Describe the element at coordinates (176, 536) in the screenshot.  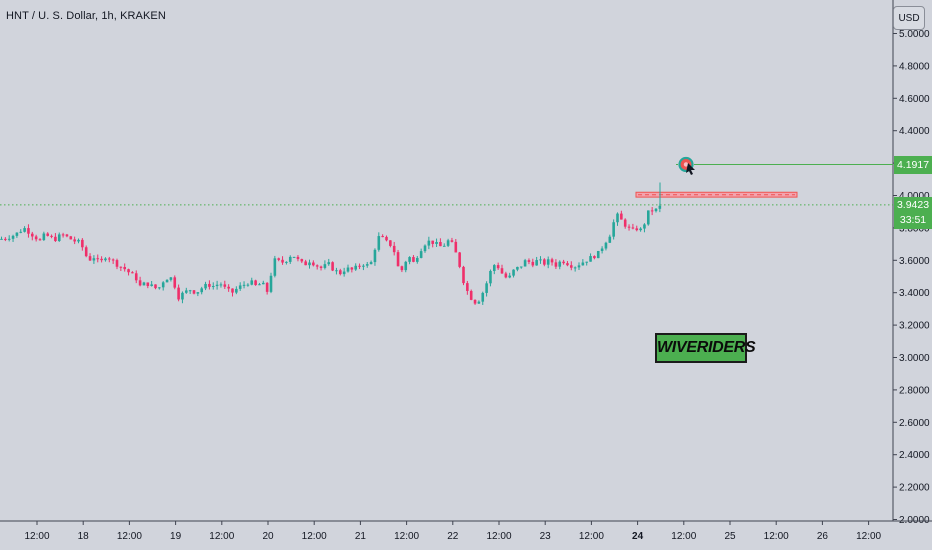
I see `x-tick-label: 19` at that location.